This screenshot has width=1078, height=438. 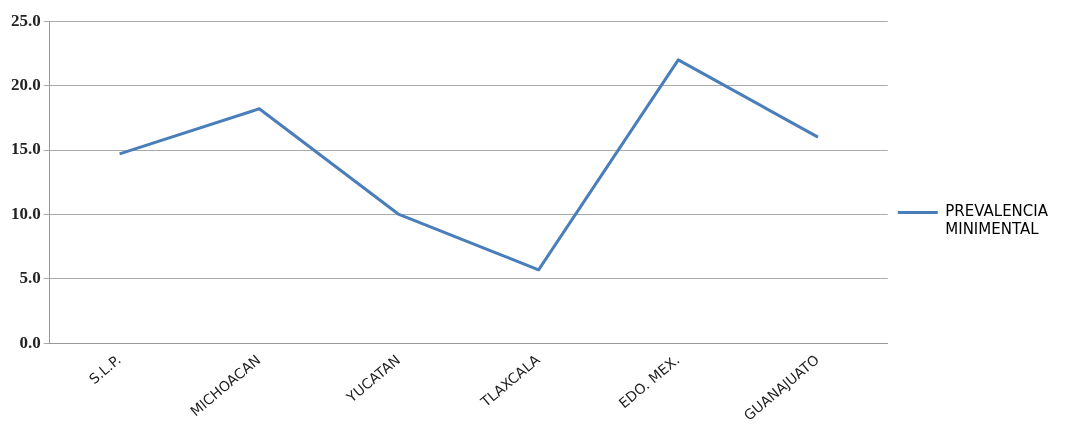 What do you see at coordinates (26, 20) in the screenshot?
I see `y-tick-label: 25.0` at bounding box center [26, 20].